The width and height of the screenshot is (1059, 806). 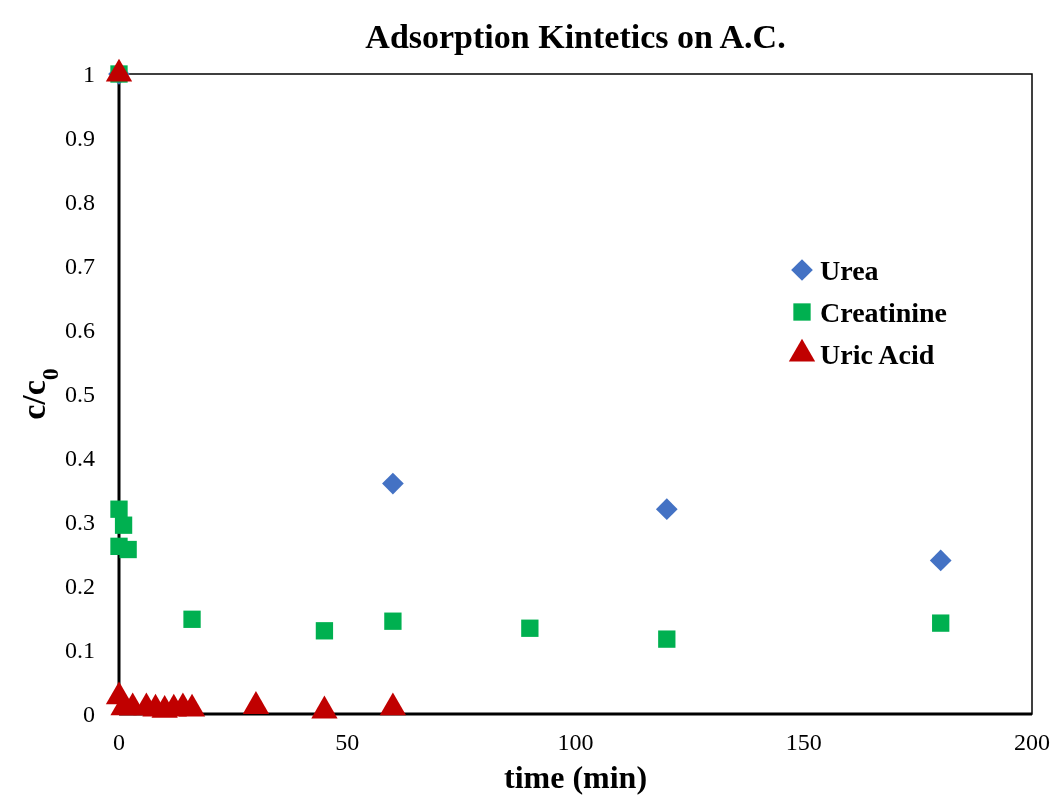 What do you see at coordinates (80, 522) in the screenshot?
I see `y-tick-label: 0.3` at bounding box center [80, 522].